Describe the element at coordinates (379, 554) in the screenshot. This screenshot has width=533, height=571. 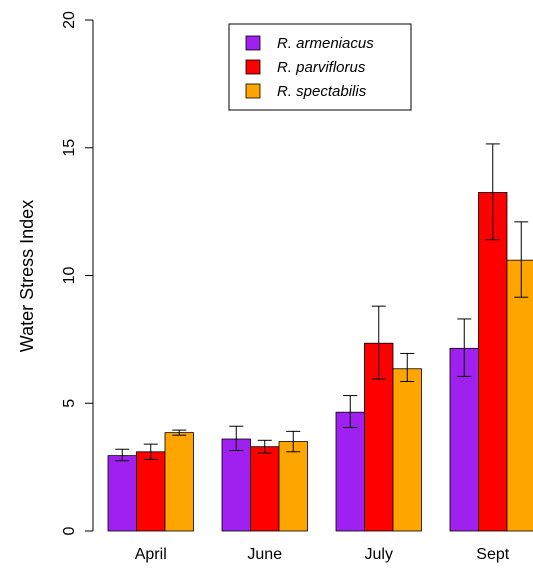
I see `x-tick-label: July` at that location.